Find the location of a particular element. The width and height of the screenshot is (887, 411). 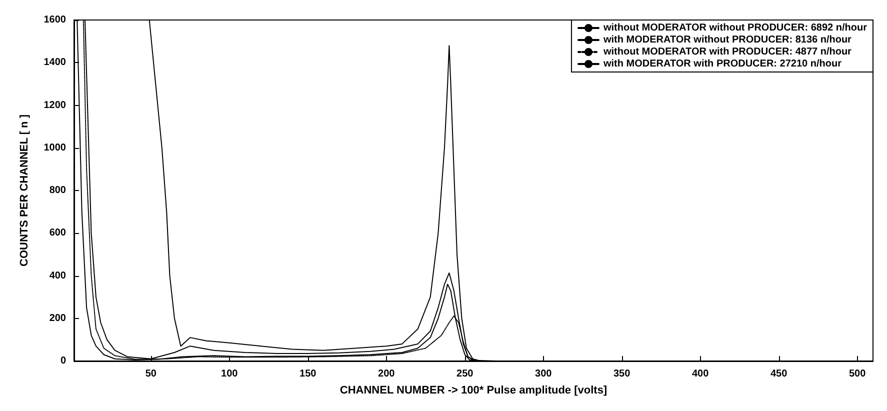

y-tick-label: 1400 is located at coordinates (55, 62).